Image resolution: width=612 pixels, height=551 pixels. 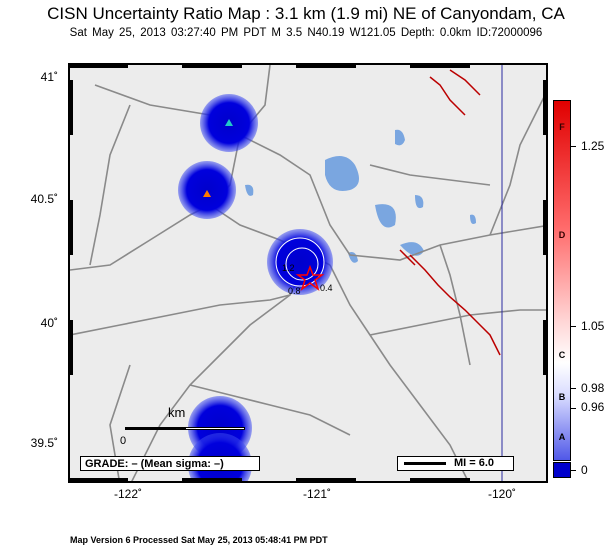 What do you see at coordinates (44, 199) in the screenshot?
I see `lat-label-40-5: 40.5˚` at bounding box center [44, 199].